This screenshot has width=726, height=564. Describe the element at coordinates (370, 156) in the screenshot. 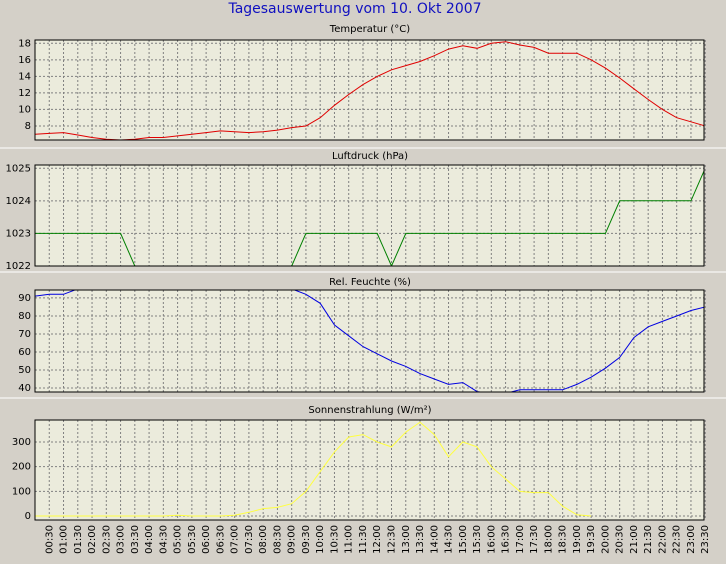

I see `panel-title: Luftdruck (hPa)` at that location.